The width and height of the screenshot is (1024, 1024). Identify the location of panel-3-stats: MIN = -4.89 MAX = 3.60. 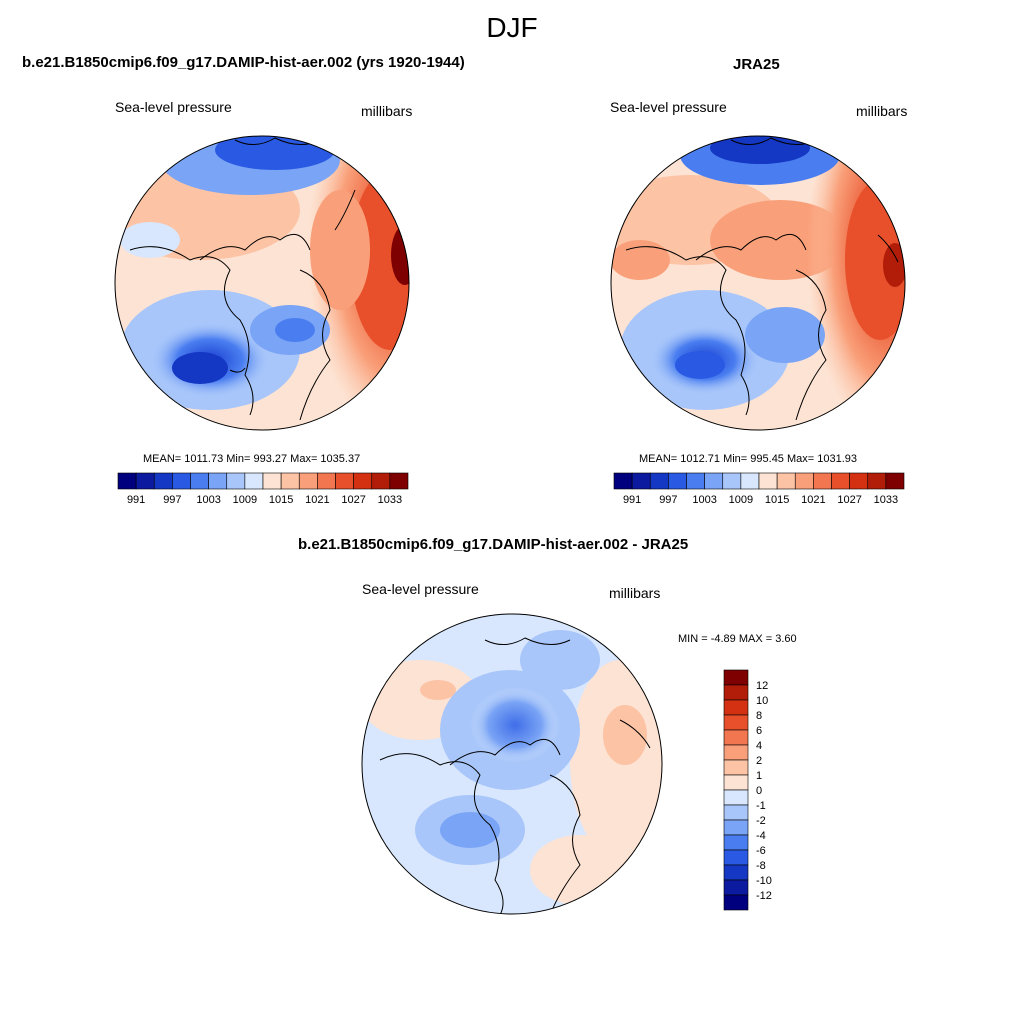
(737, 639).